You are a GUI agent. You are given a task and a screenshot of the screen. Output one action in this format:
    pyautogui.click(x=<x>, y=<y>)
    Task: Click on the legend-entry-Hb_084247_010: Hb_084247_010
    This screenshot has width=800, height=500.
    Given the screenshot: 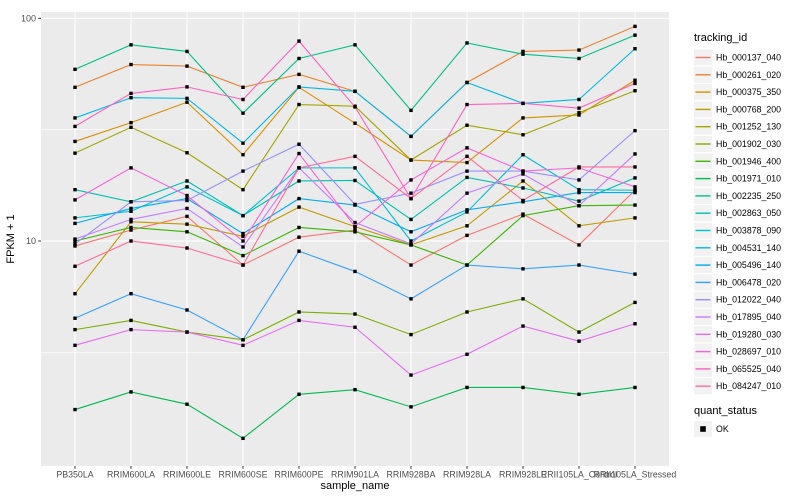 What is the action you would take?
    pyautogui.click(x=737, y=386)
    